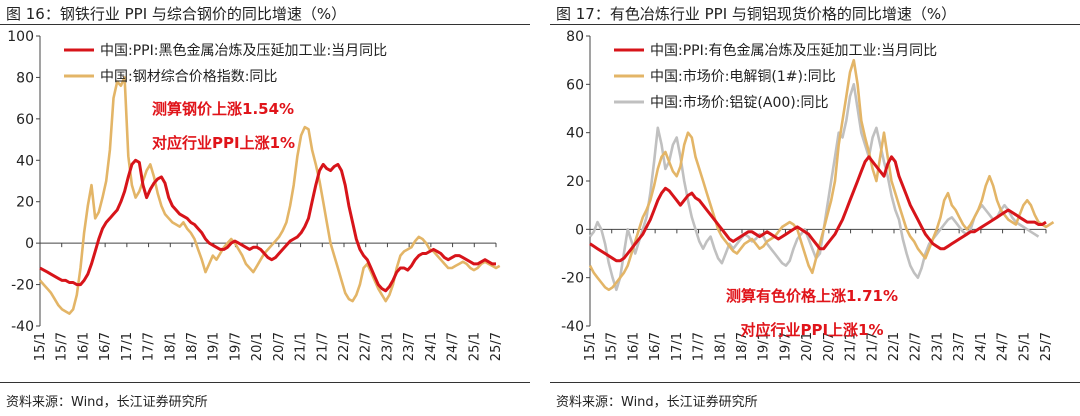 This screenshot has height=416, width=1080. Describe the element at coordinates (243, 50) in the screenshot. I see `legend-label: 中国:PPI:黑色金属冶炼及压延加工业:当月同比` at that location.